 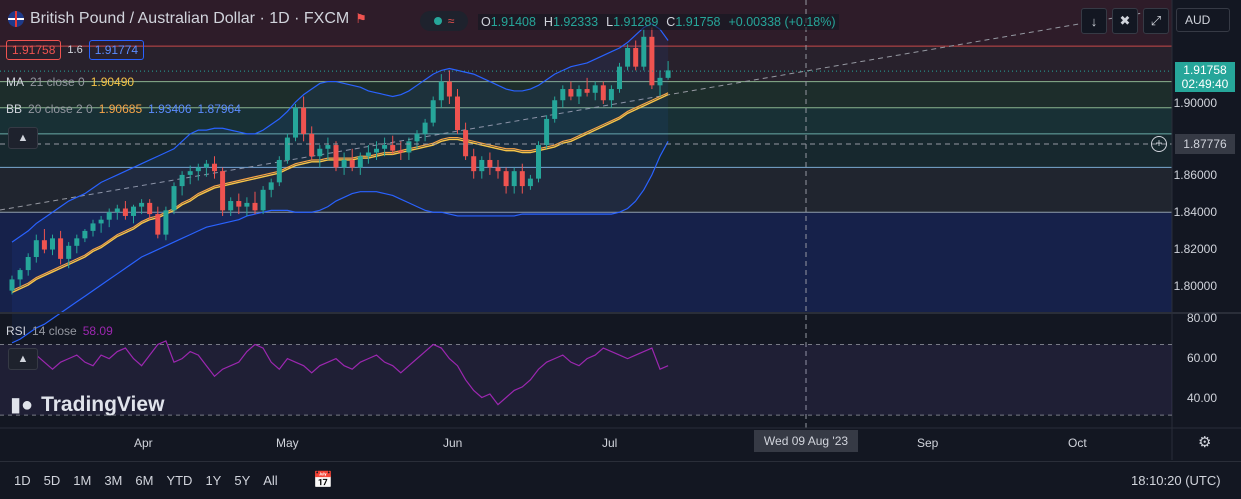 I want to click on fullscreen-button: ⤢, so click(x=1156, y=21).